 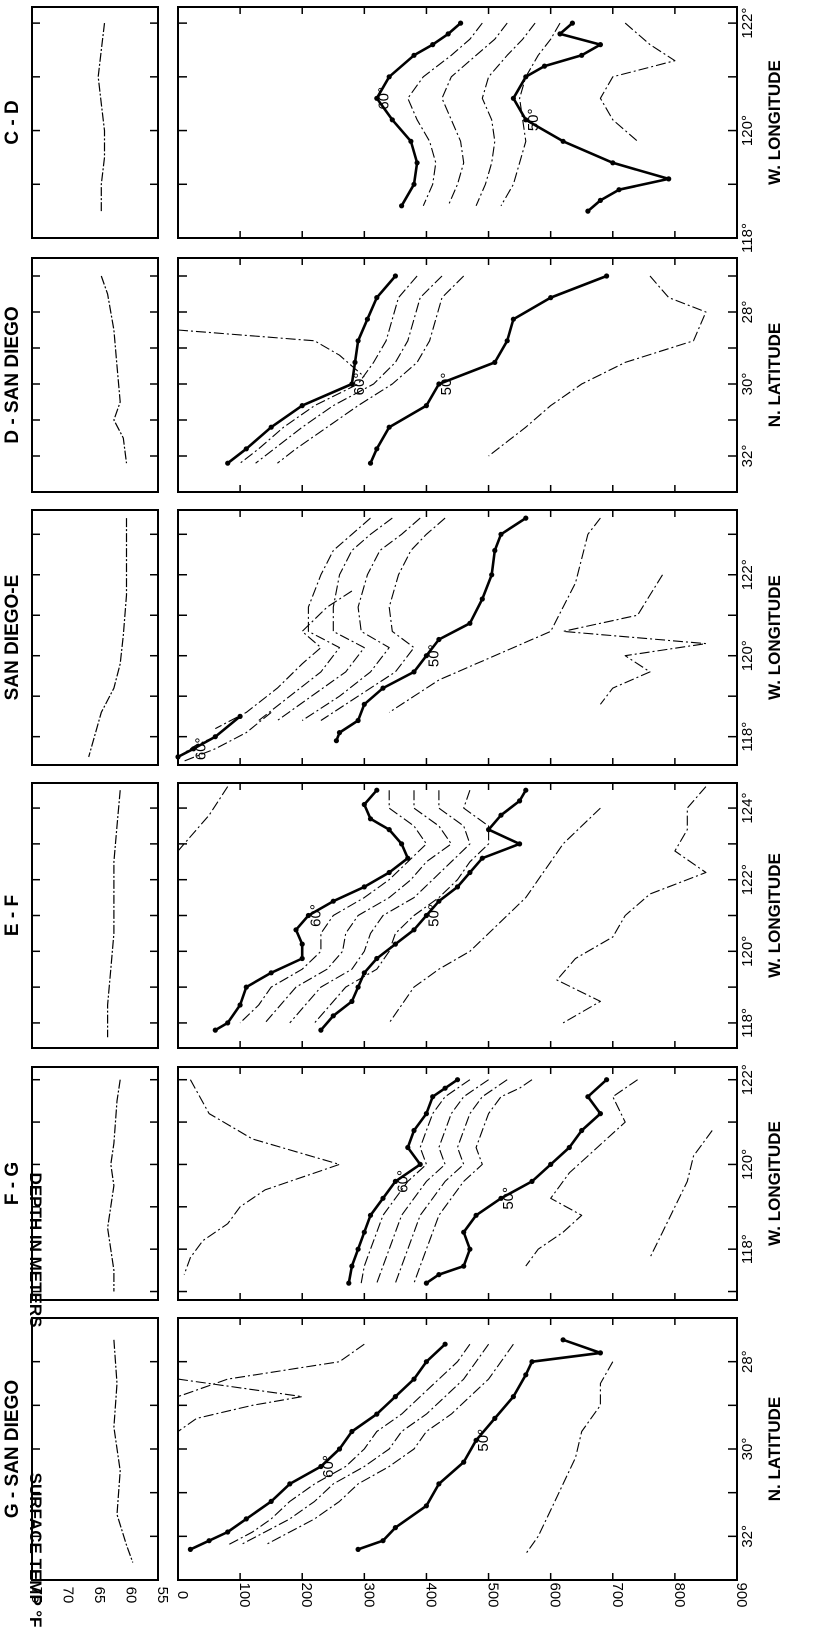 What do you see at coordinates (368, 1594) in the screenshot?
I see `depth-tick-label: 300` at bounding box center [368, 1594].